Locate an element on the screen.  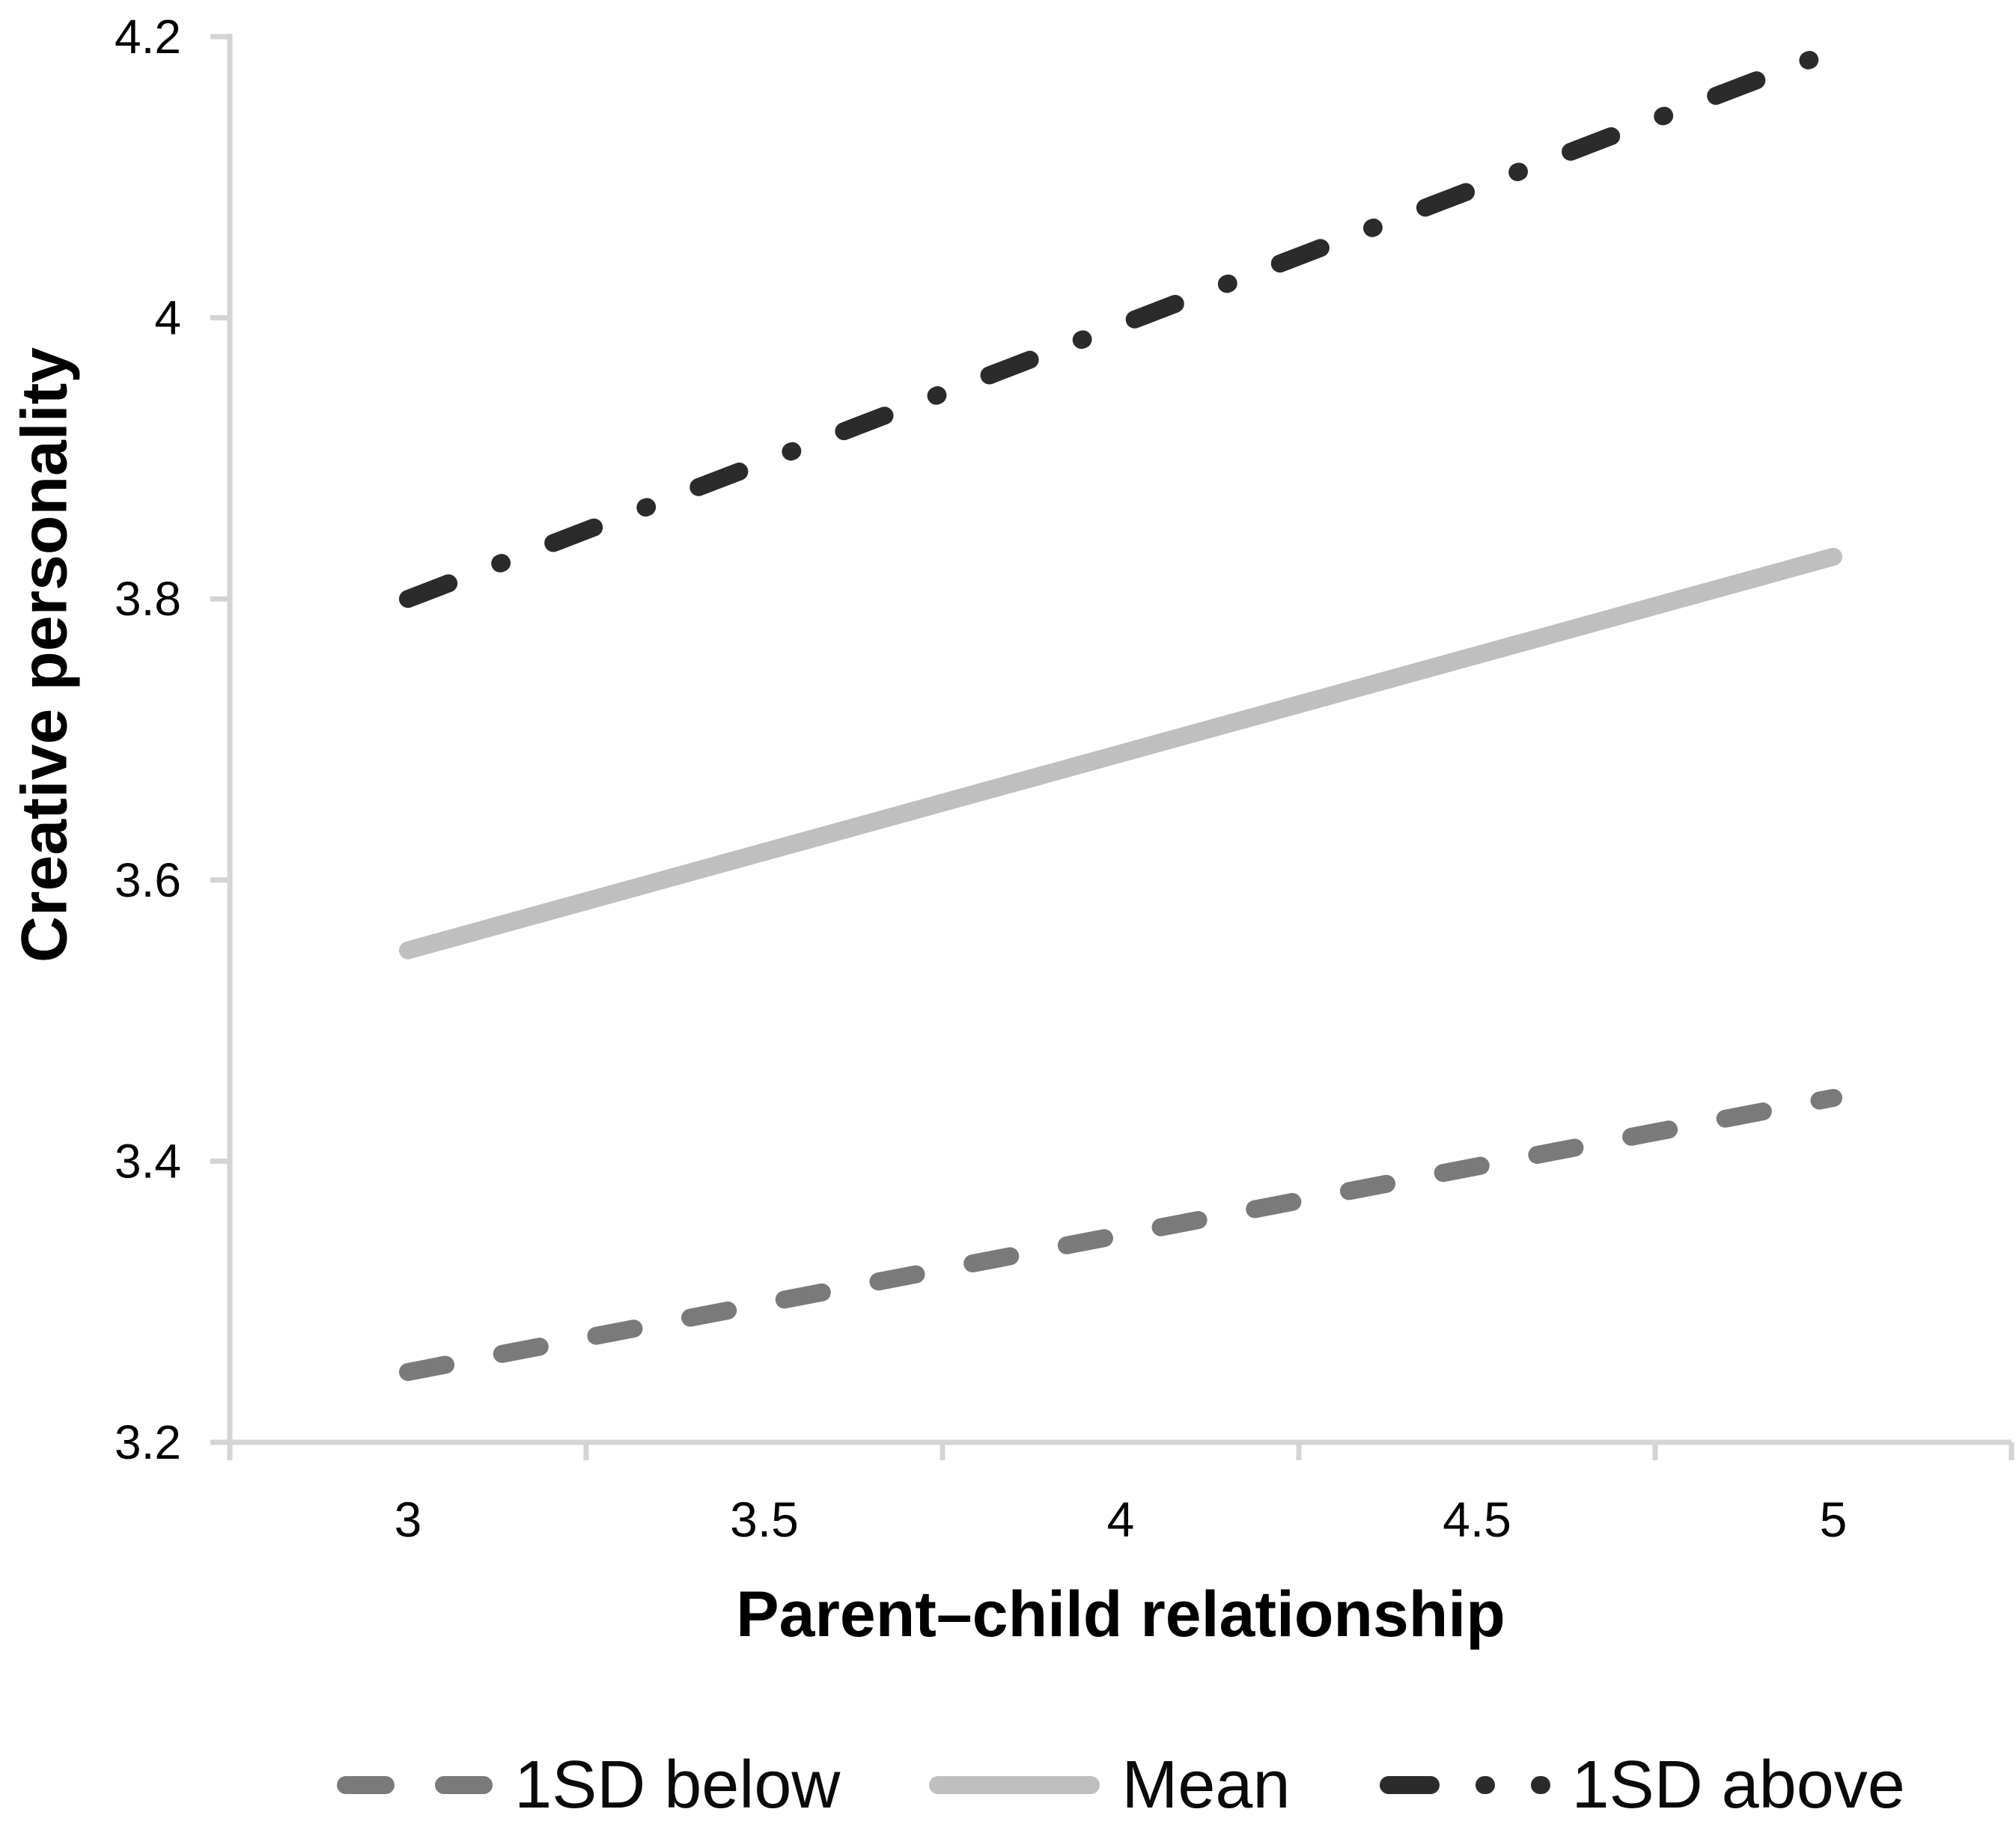
legend-label-mean: Mean is located at coordinates (1206, 1785).